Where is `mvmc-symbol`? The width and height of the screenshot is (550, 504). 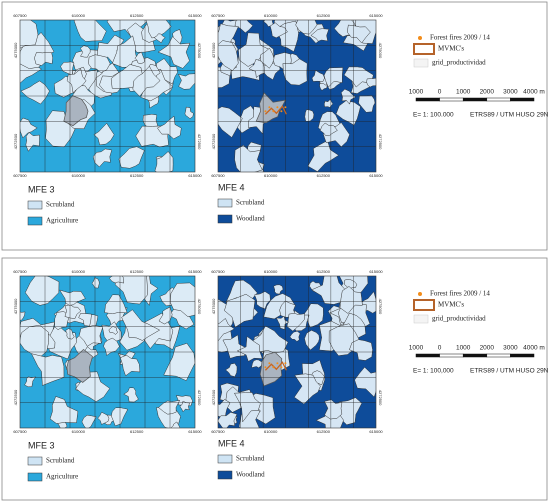 mvmc-symbol is located at coordinates (424, 305).